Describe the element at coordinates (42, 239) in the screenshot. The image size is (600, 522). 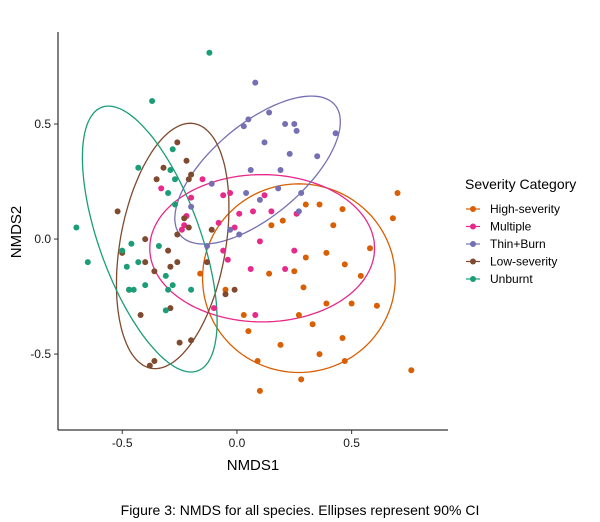
I see `y-tick-label: 0.0` at that location.